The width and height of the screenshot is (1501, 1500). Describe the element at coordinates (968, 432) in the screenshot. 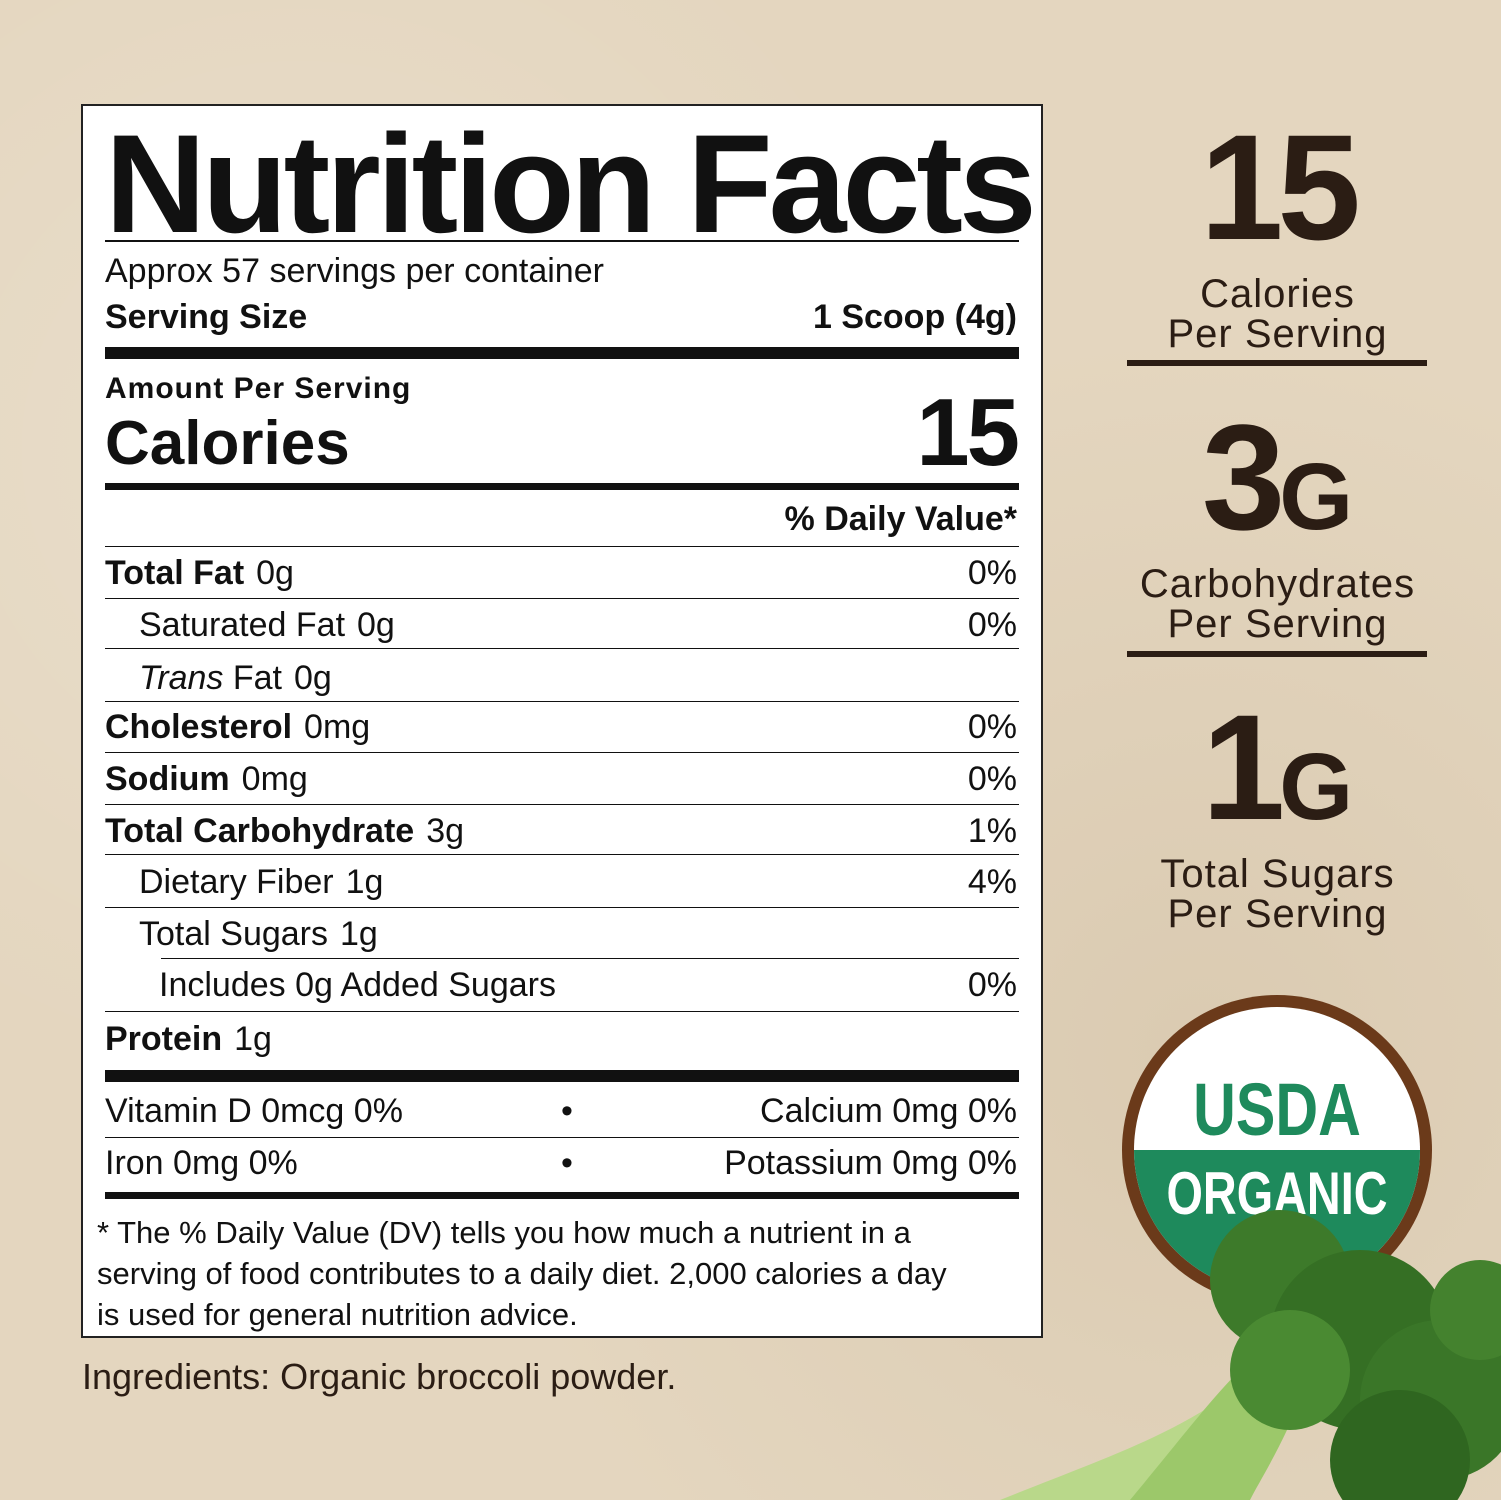

I see `calories-value: 15` at that location.